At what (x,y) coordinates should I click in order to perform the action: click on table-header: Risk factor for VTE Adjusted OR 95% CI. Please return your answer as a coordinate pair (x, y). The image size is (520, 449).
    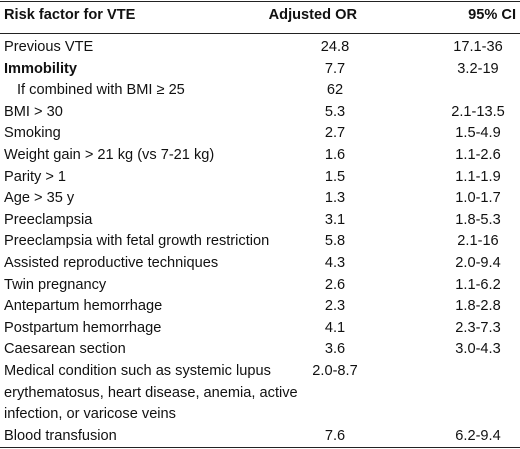
    Looking at the image, I should click on (260, 17).